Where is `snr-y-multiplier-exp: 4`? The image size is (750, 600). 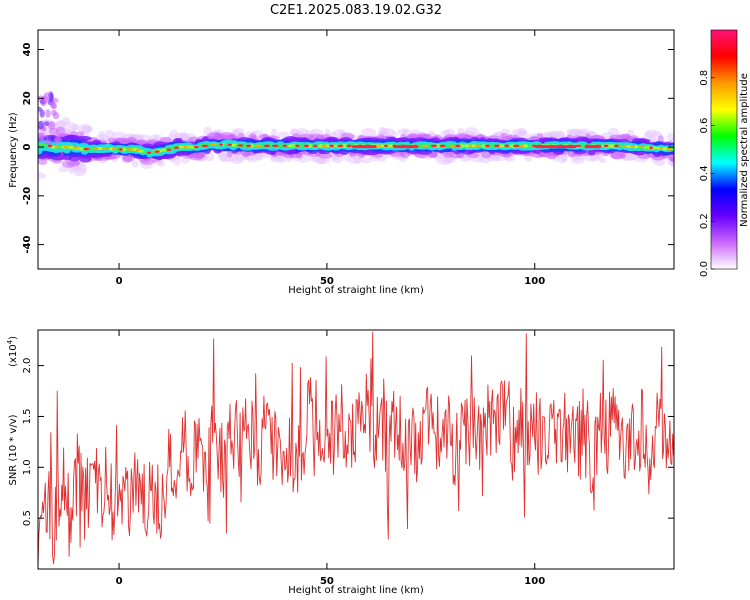
snr-y-multiplier-exp: 4 is located at coordinates (10, 341).